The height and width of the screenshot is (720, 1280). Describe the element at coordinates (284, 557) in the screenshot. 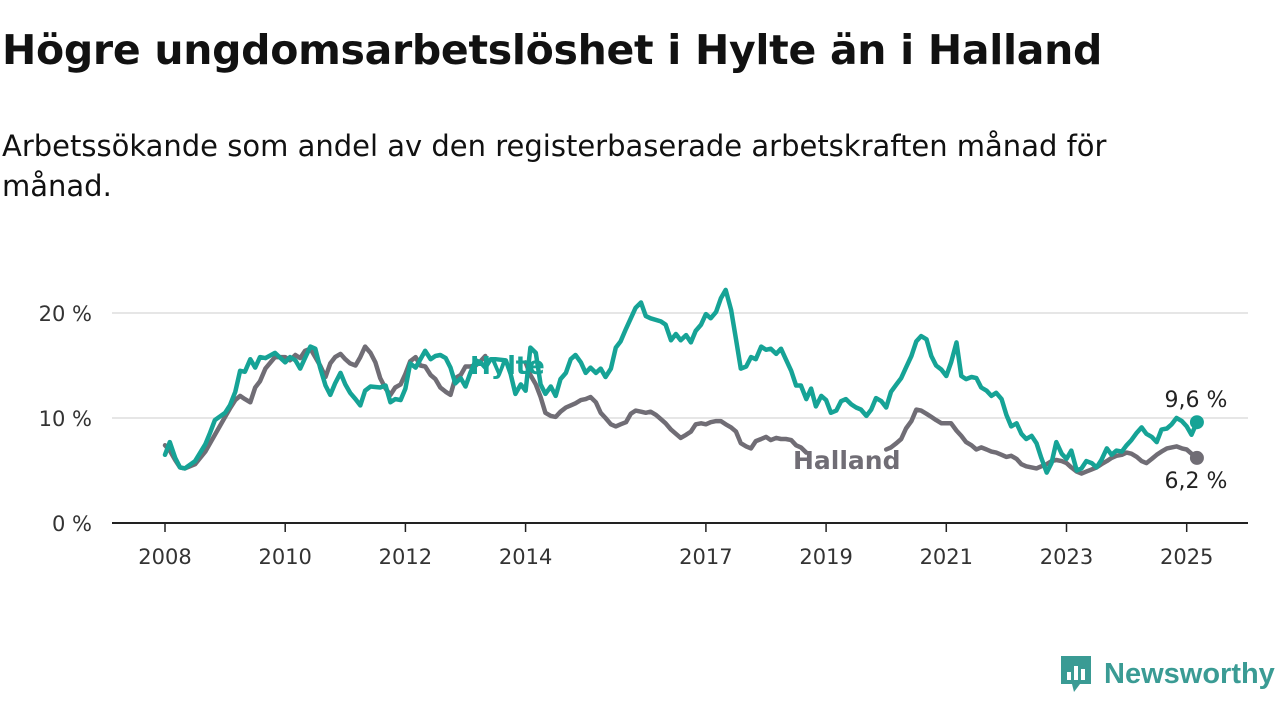

I see `x-tick-label: 2010` at that location.